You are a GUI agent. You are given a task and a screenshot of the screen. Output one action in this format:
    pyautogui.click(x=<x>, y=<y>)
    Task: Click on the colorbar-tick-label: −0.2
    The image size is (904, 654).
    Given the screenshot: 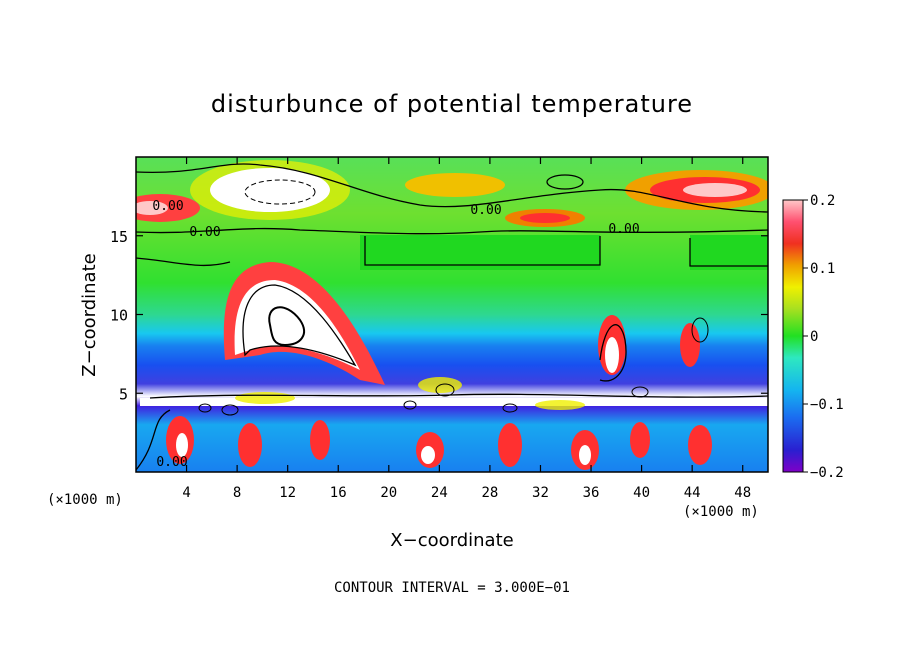 What is the action you would take?
    pyautogui.click(x=827, y=473)
    